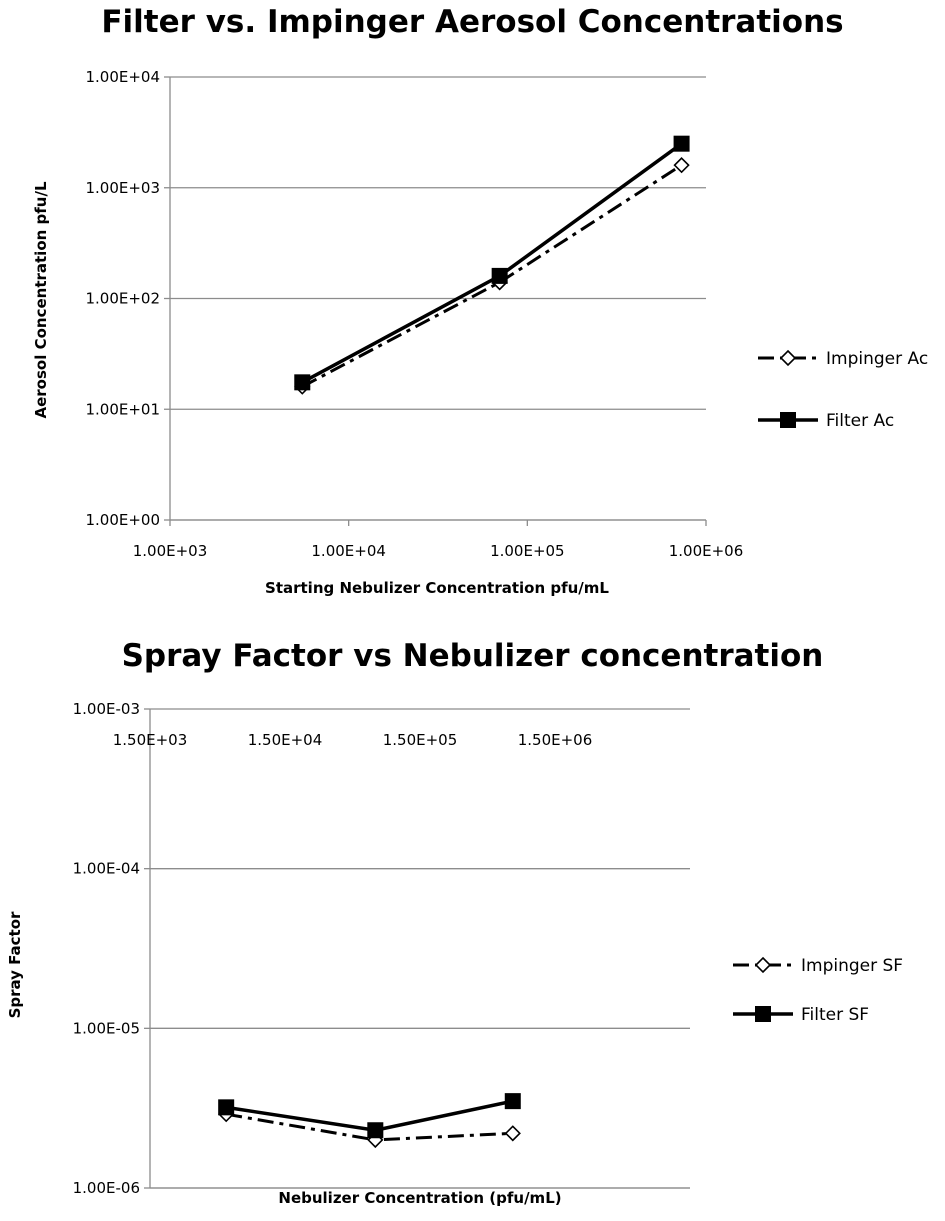 The width and height of the screenshot is (945, 1221). Describe the element at coordinates (170, 551) in the screenshot. I see `x-tick-label: 1.00E+03` at that location.